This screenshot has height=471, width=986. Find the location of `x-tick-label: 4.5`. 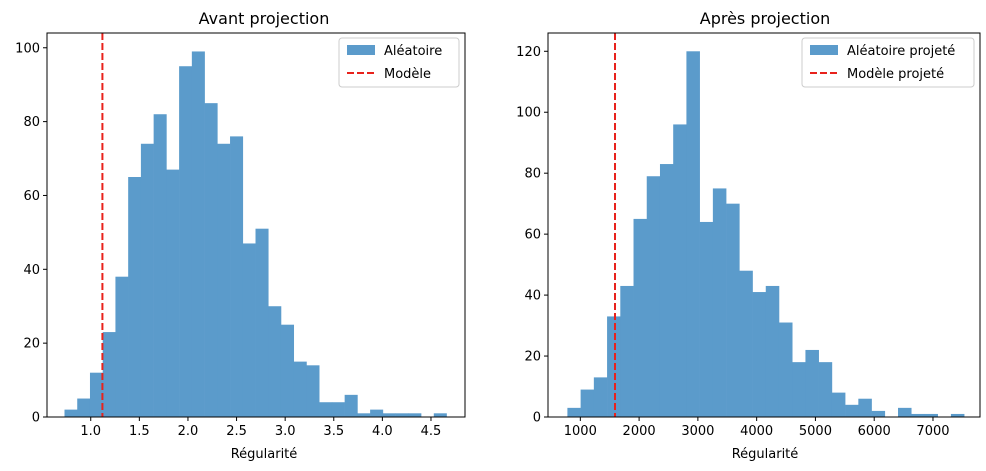

x-tick-label: 4.5 is located at coordinates (431, 431).